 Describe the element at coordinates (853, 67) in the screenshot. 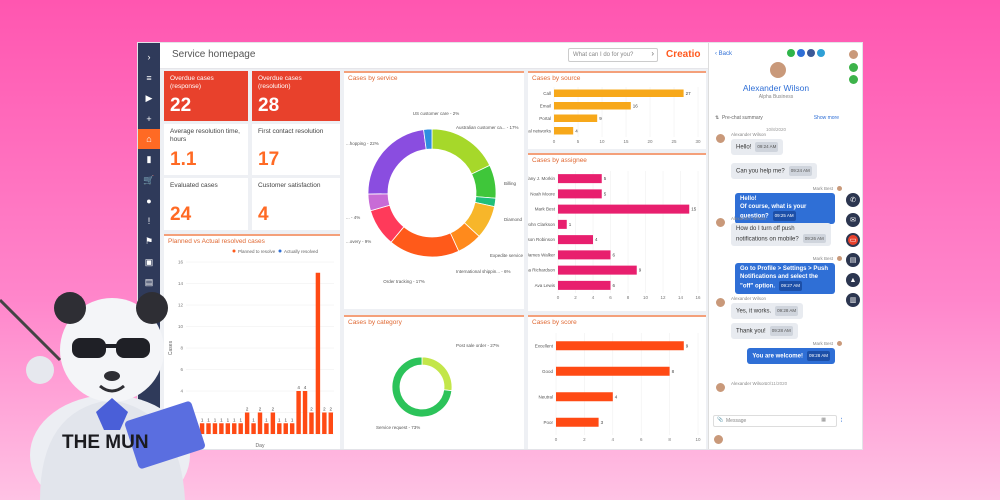

I see `settings-icon` at that location.